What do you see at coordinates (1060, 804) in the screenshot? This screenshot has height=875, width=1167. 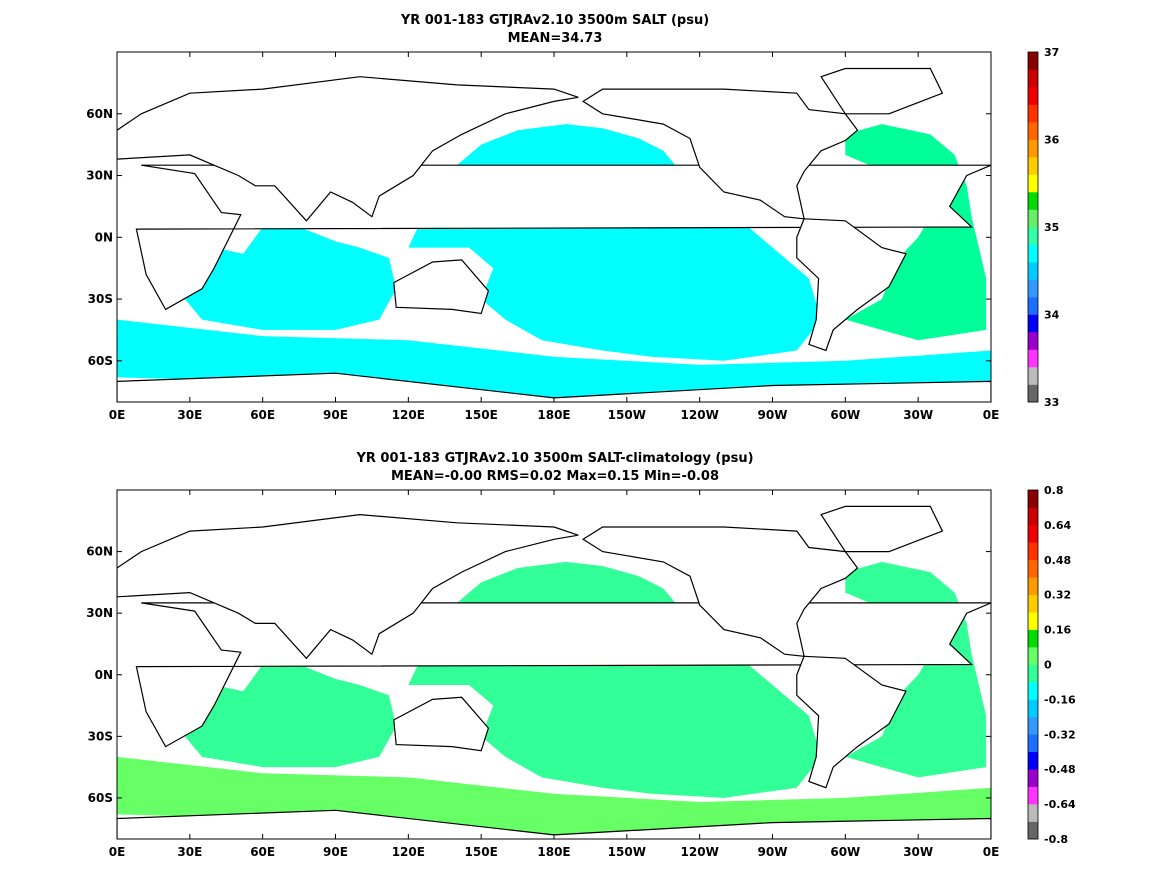 I see `colorbar-label: -0.64` at bounding box center [1060, 804].